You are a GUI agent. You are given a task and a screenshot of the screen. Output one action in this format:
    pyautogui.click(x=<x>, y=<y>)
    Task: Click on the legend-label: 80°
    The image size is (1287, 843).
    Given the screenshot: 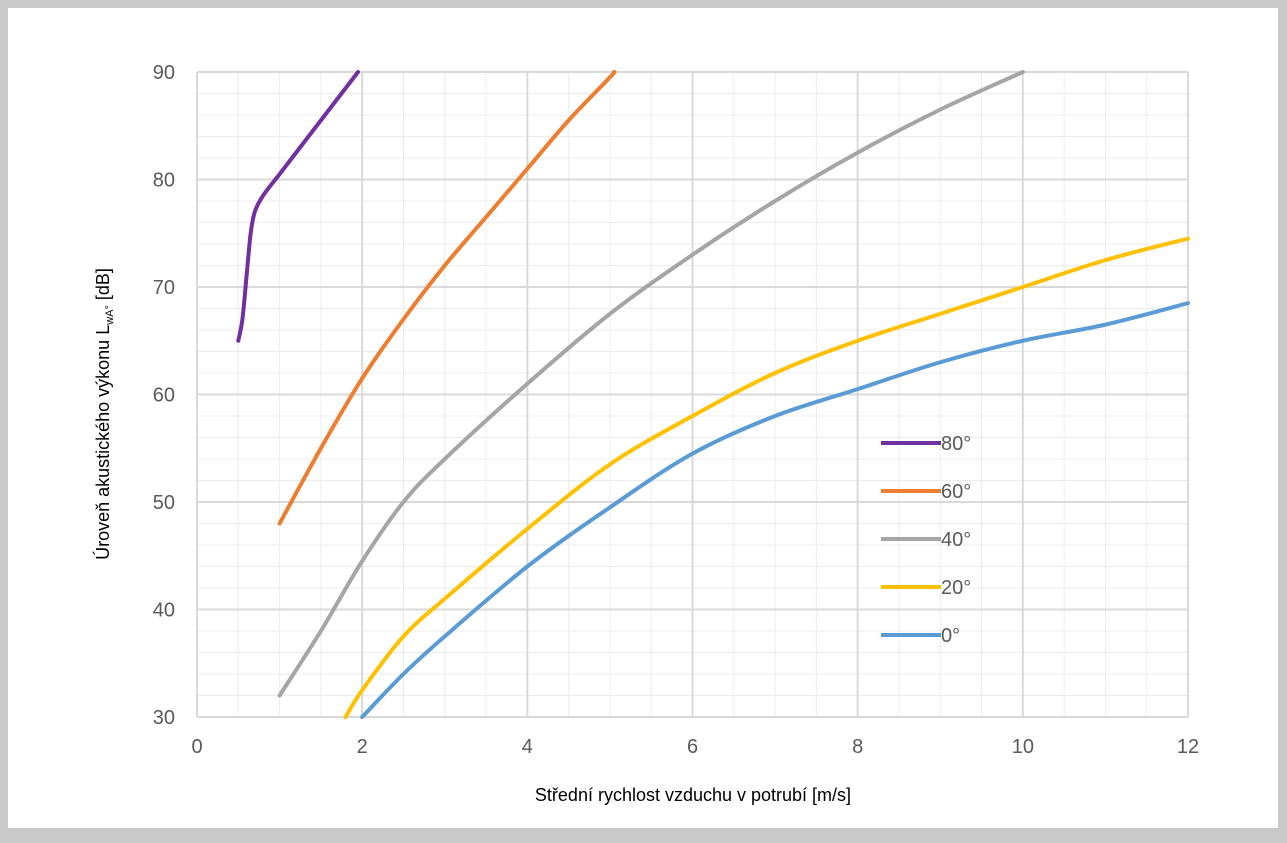 What is the action you would take?
    pyautogui.click(x=956, y=444)
    